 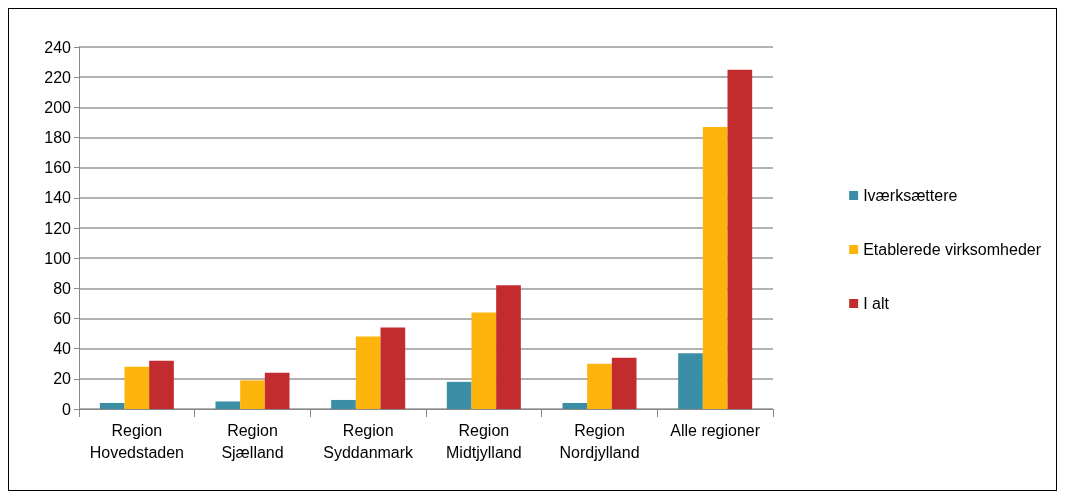 What do you see at coordinates (58, 168) in the screenshot?
I see `y-tick-label: 160` at bounding box center [58, 168].